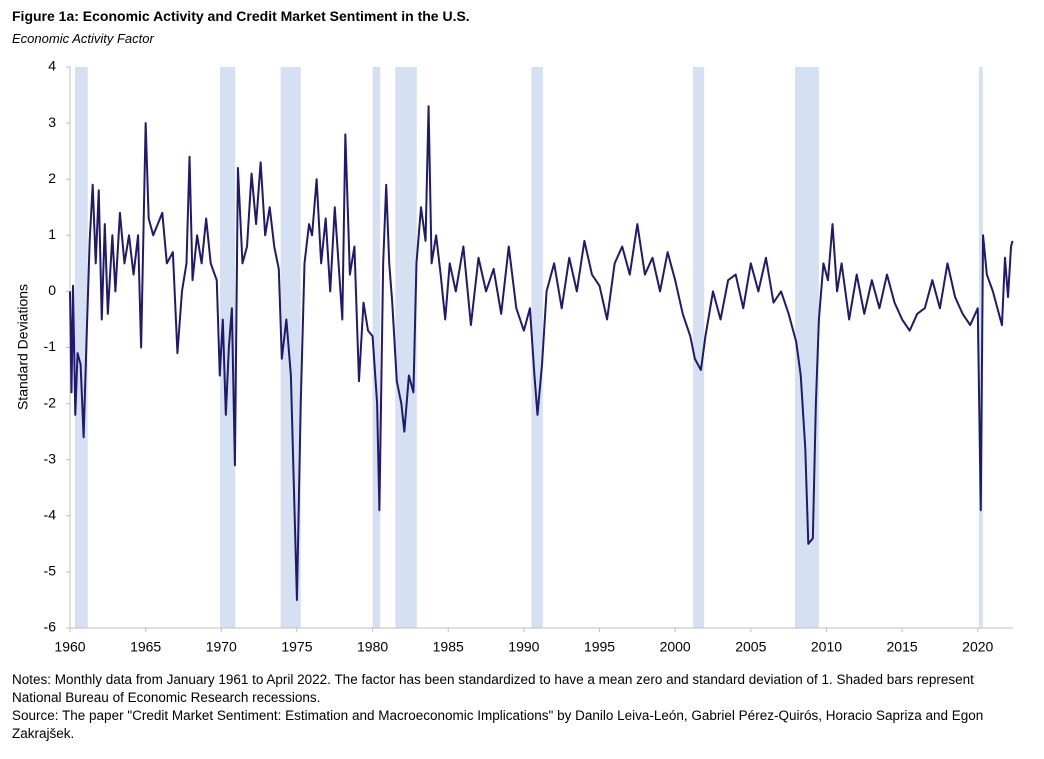  Describe the element at coordinates (599, 647) in the screenshot. I see `x-tick-label: 1995` at that location.